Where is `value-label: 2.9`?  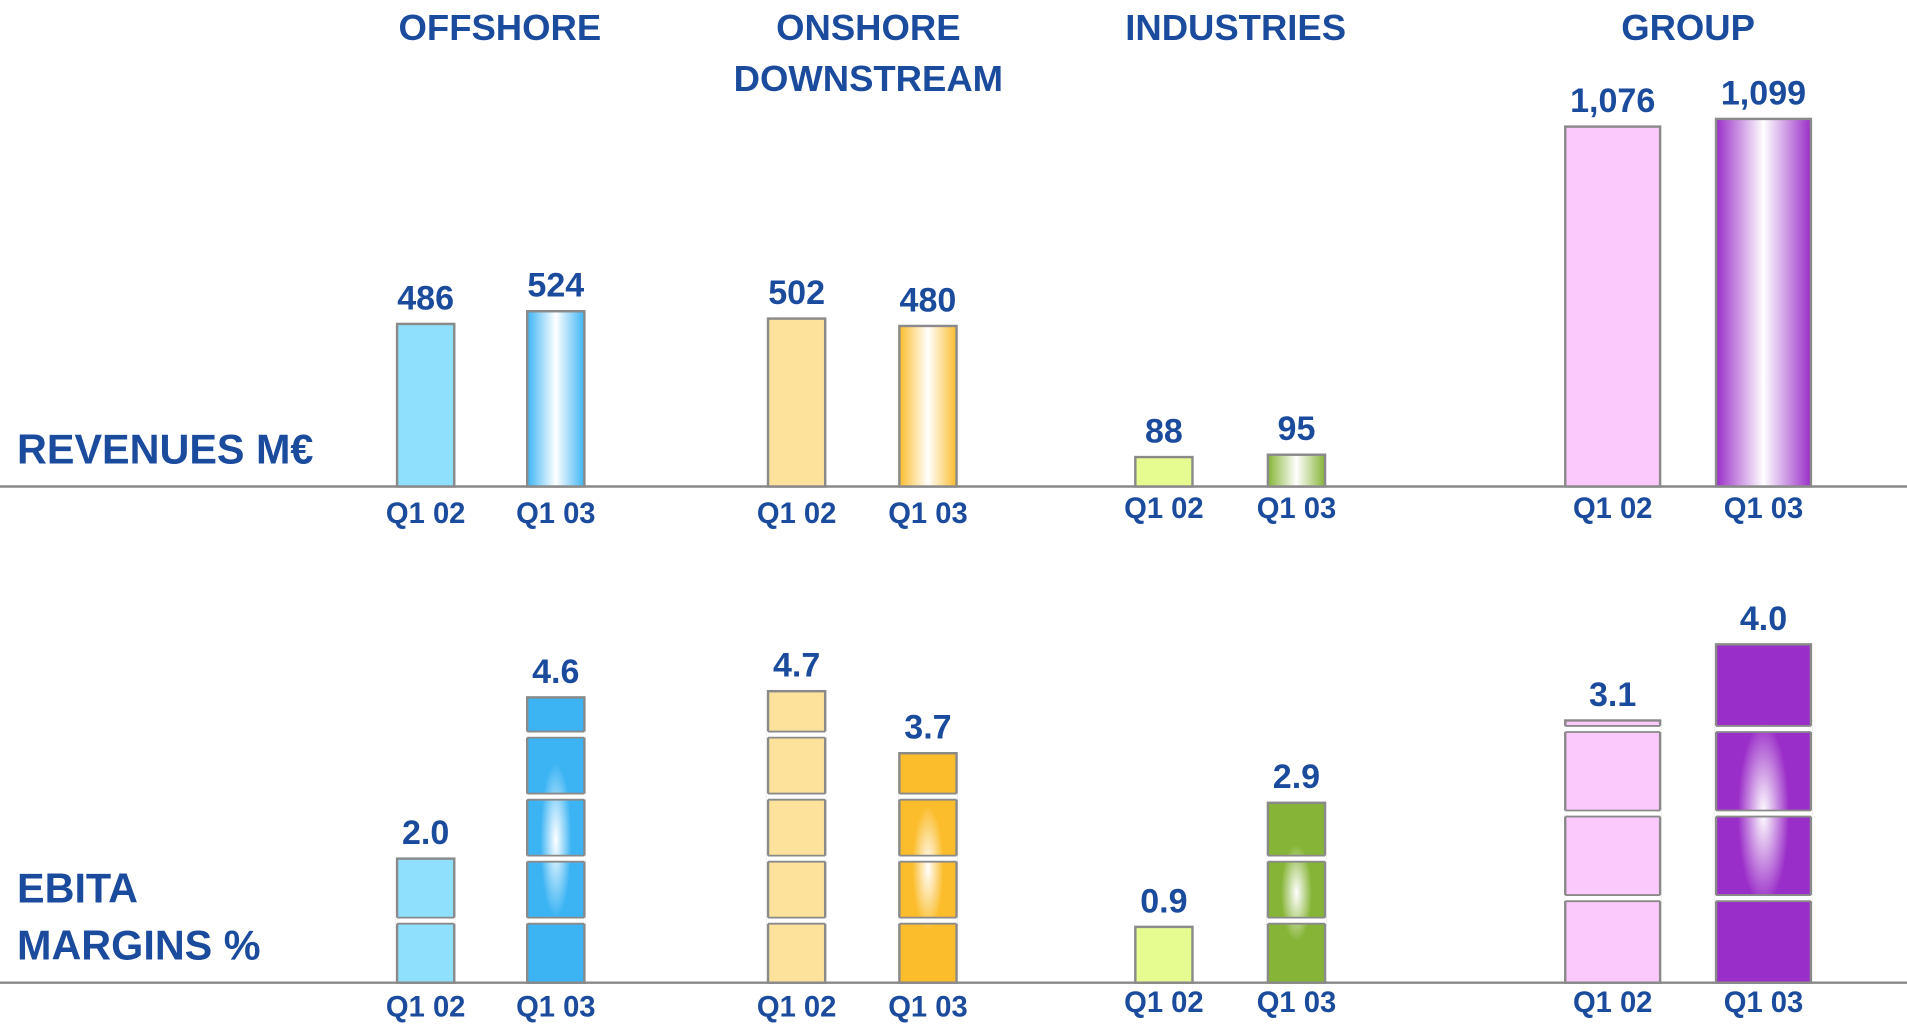
value-label: 2.9 is located at coordinates (1296, 777).